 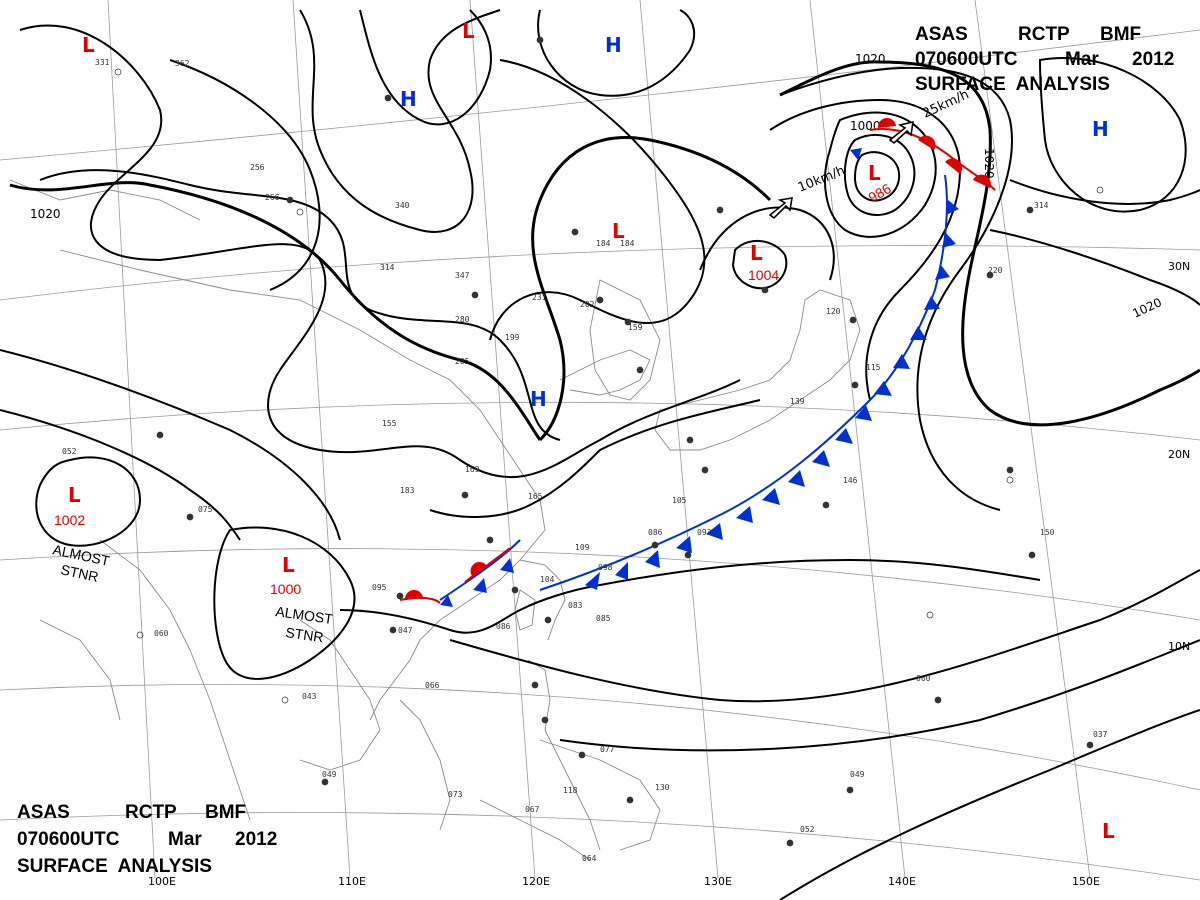 What do you see at coordinates (535, 496) in the screenshot?
I see `station-value: 165` at bounding box center [535, 496].